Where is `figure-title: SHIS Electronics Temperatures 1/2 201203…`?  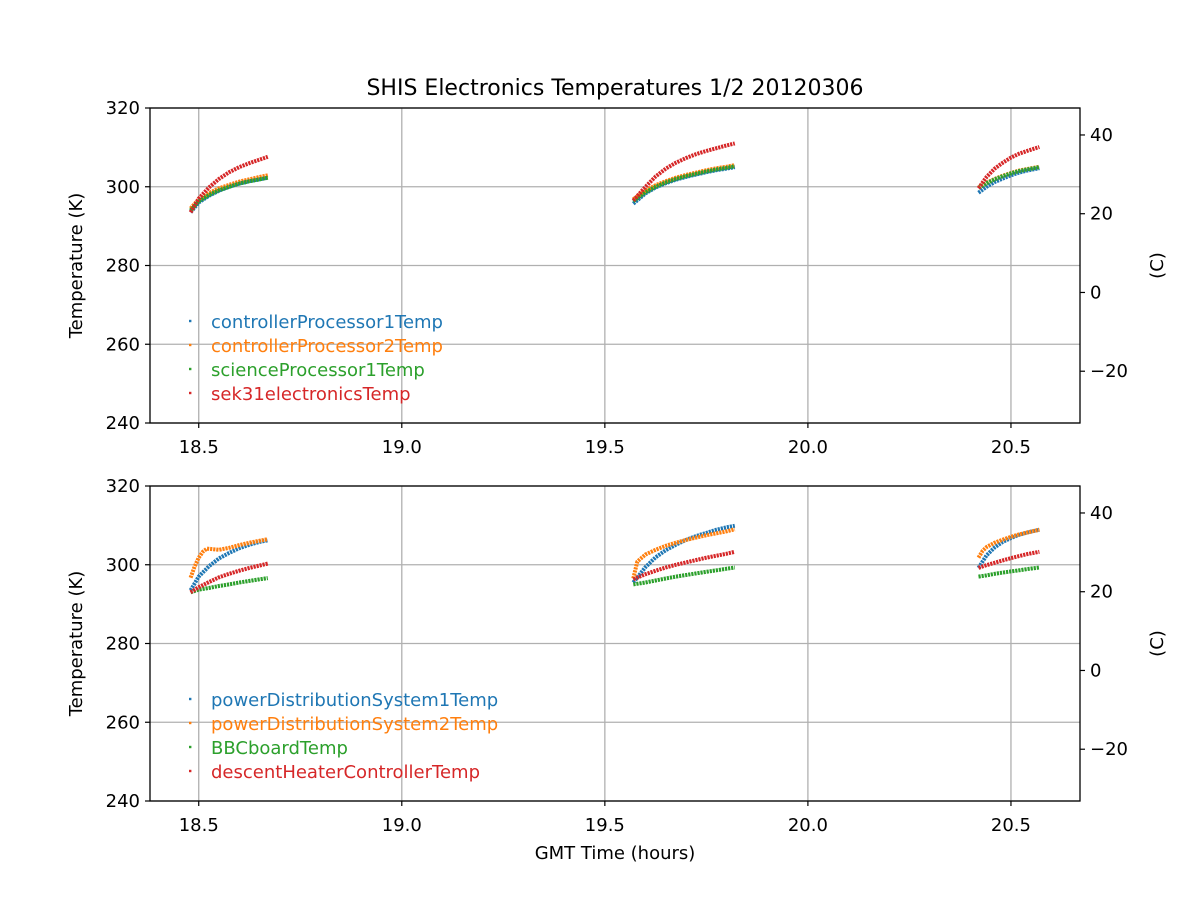
figure-title: SHIS Electronics Temperatures 1/2 201203… is located at coordinates (614, 88).